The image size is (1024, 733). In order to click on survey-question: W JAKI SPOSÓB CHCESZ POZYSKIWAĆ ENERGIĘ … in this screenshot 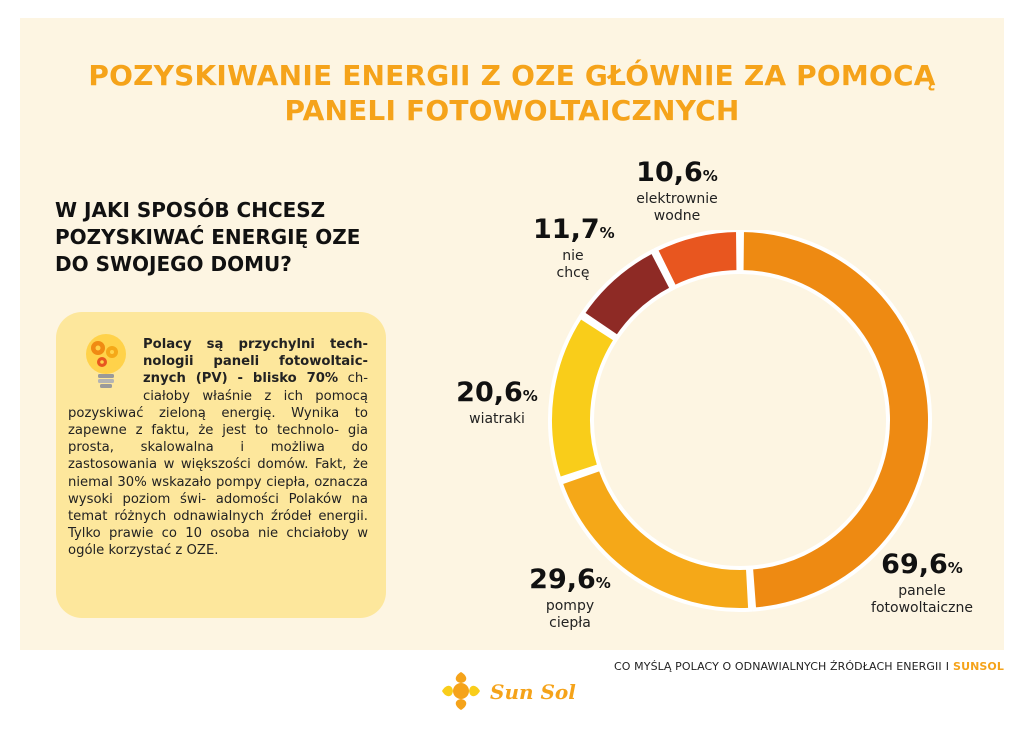, I will do `click(220, 237)`.